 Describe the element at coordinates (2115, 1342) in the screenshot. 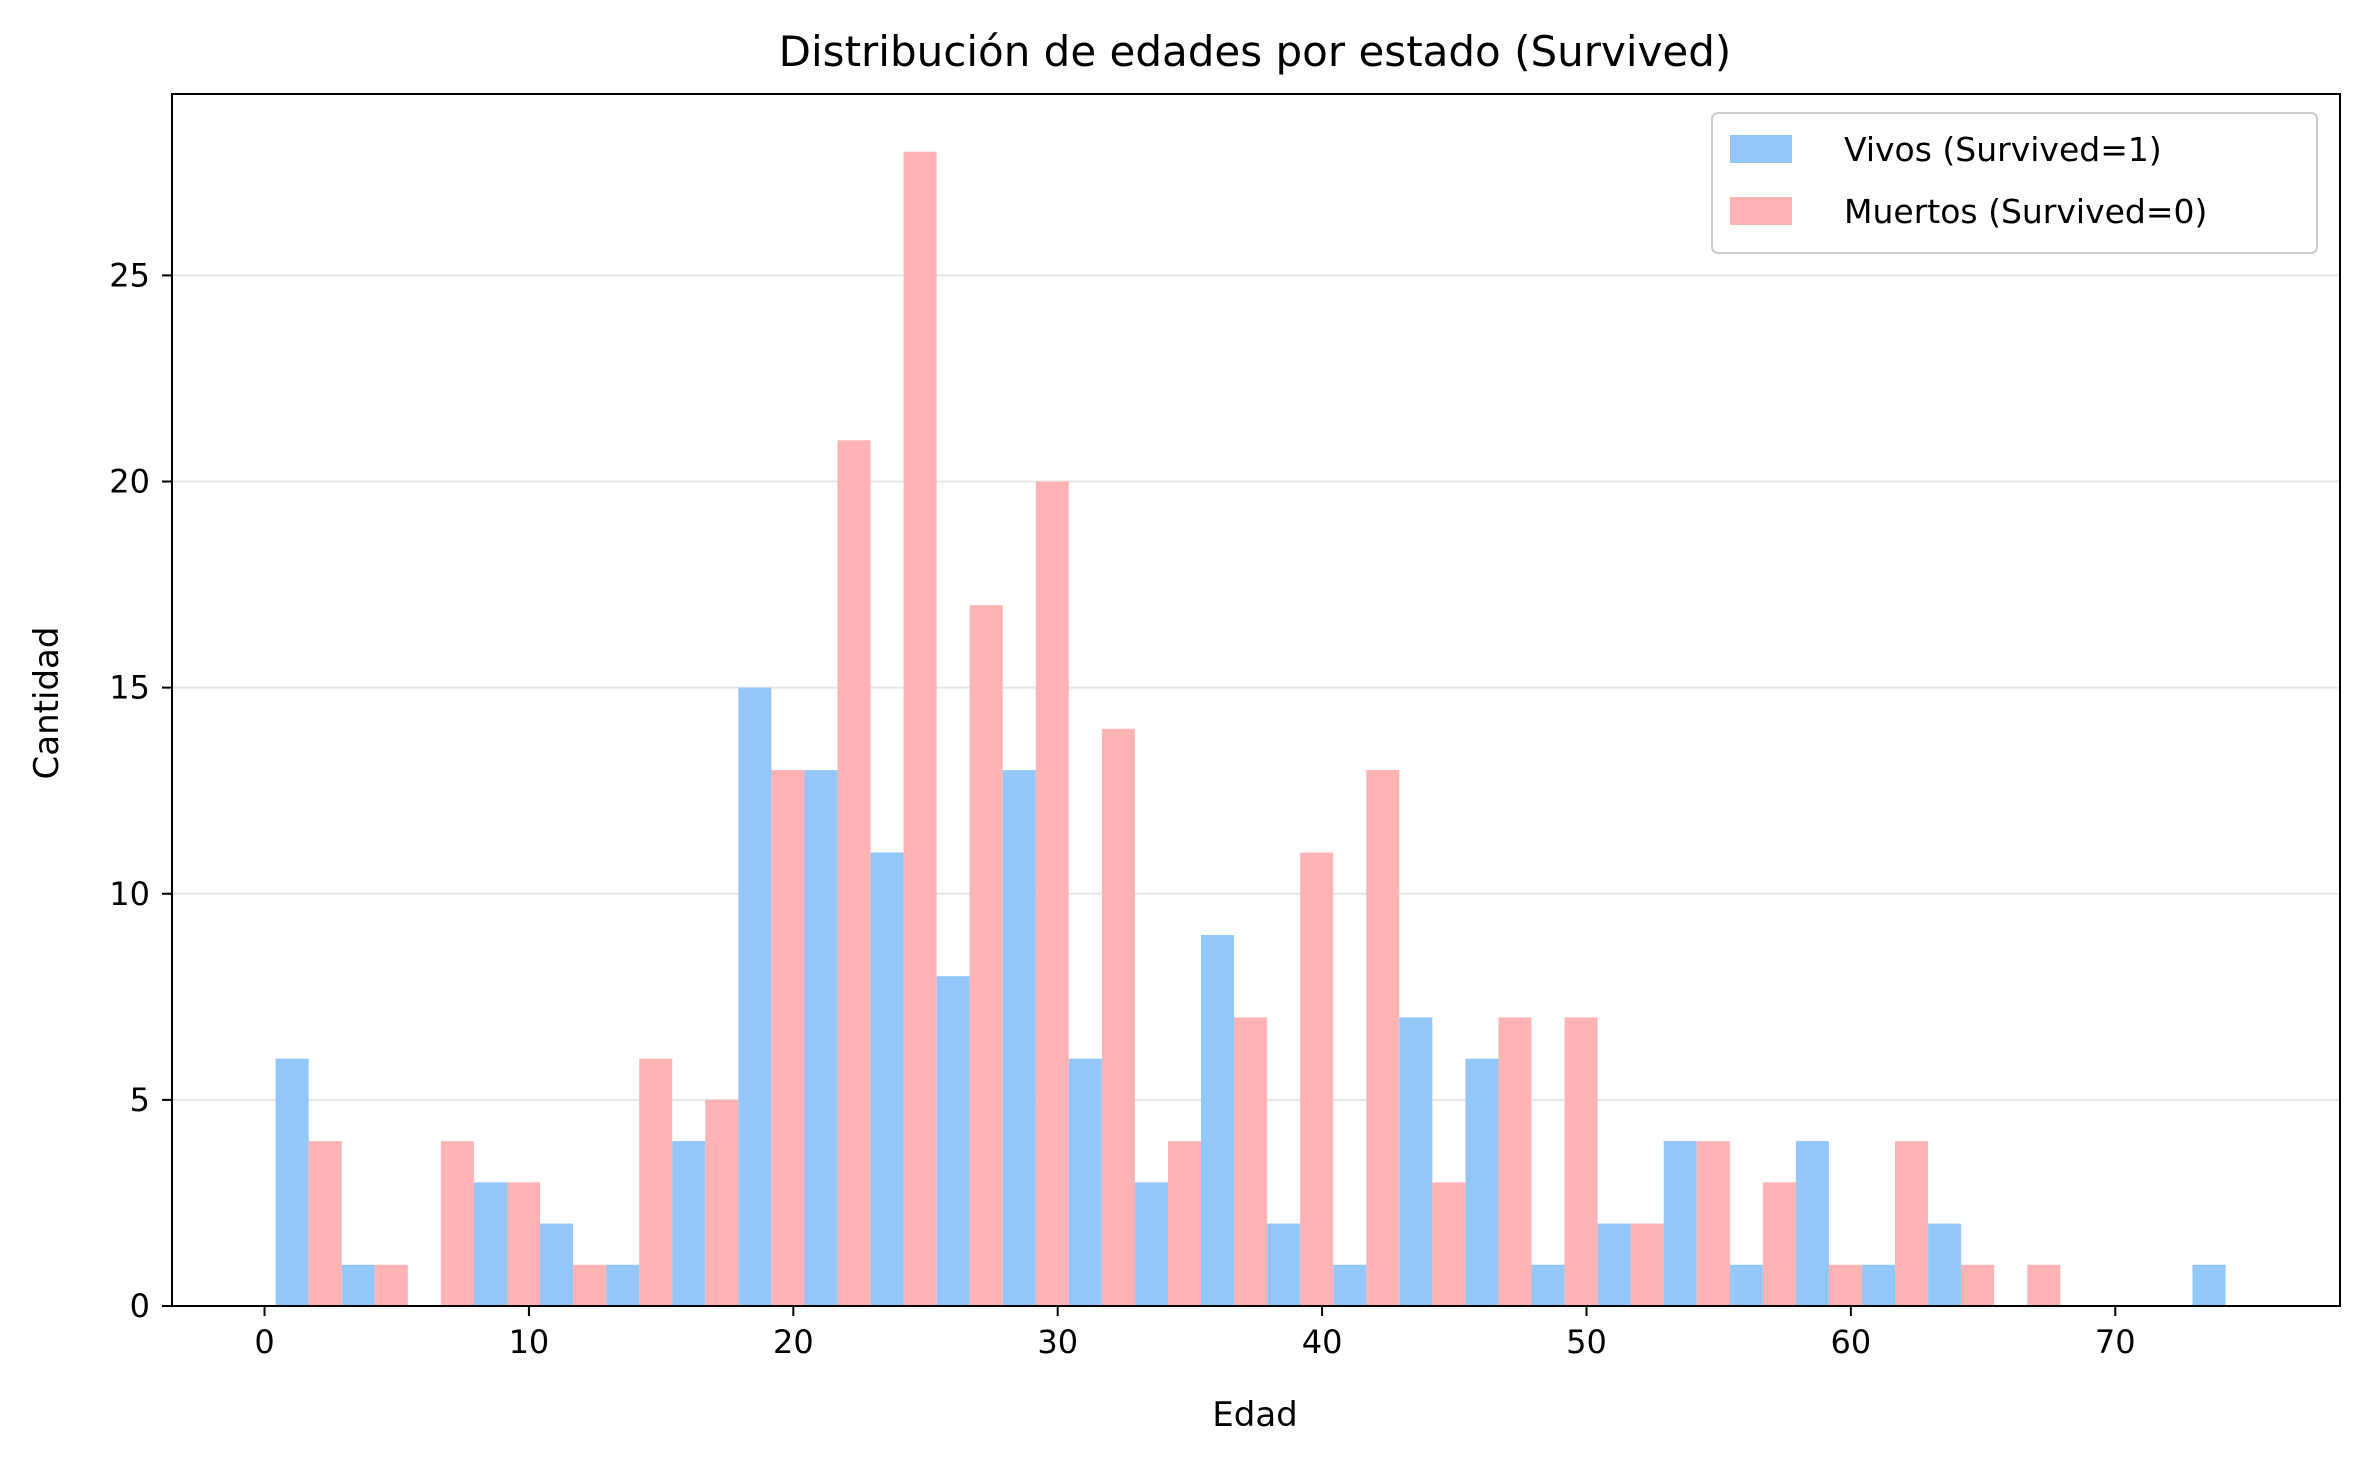

I see `x-tick-label-70: 70` at that location.